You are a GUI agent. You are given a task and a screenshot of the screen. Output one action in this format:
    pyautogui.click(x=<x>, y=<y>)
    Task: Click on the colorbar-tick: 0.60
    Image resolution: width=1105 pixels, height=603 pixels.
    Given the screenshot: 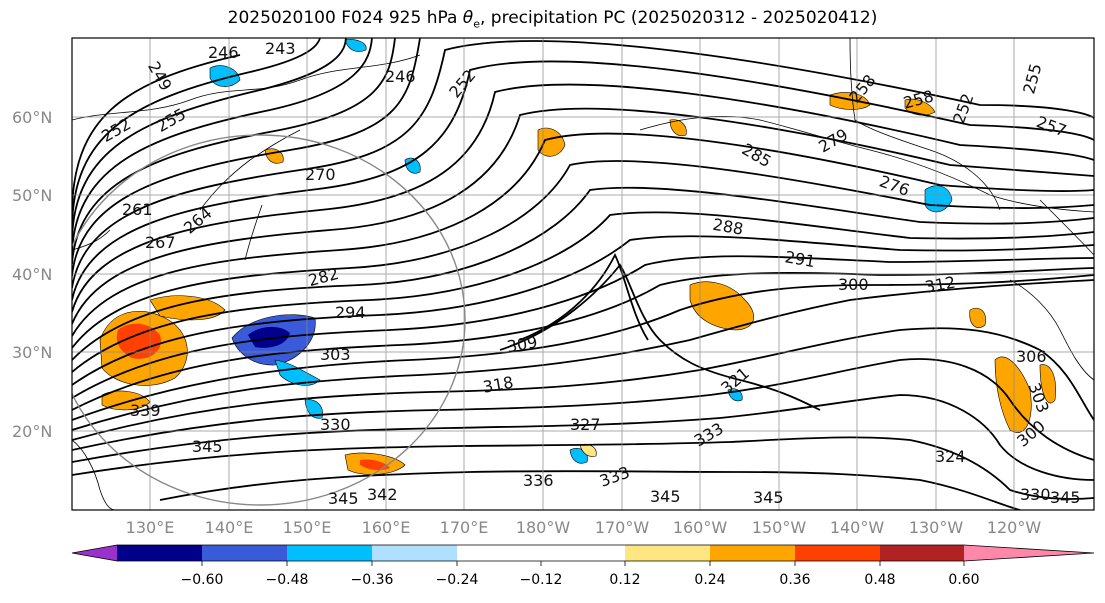 What is the action you would take?
    pyautogui.click(x=963, y=580)
    